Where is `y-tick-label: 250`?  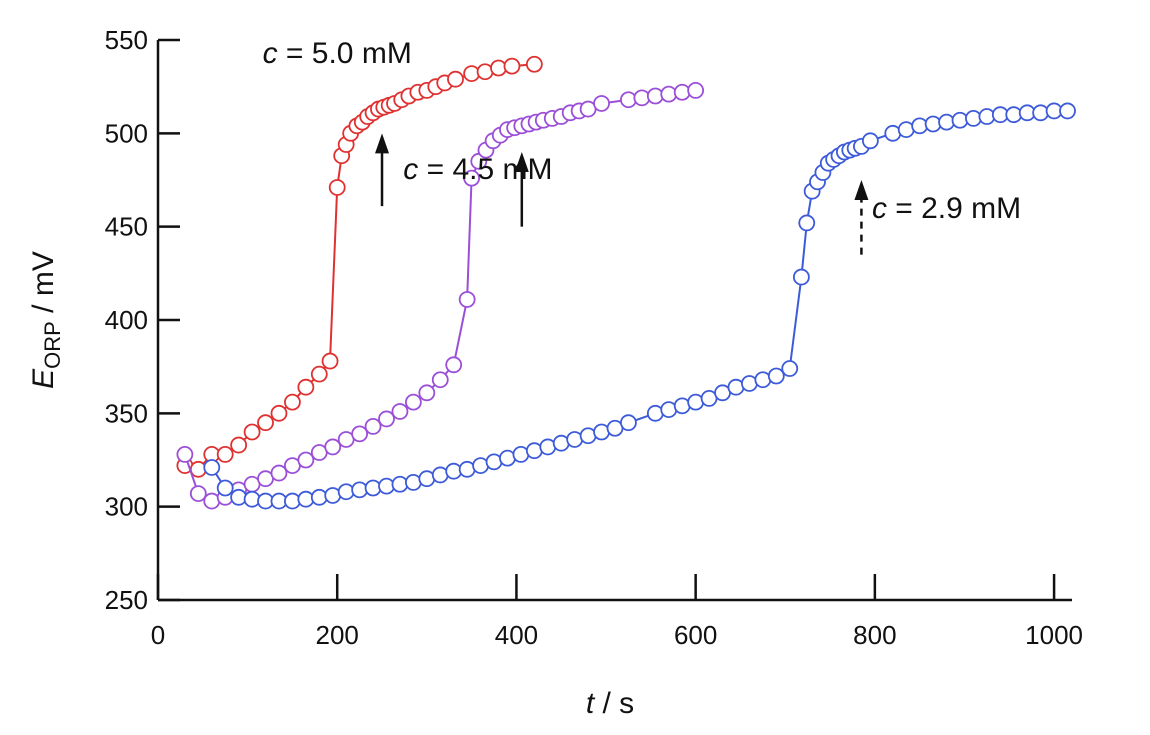 y-tick-label: 250 is located at coordinates (126, 600).